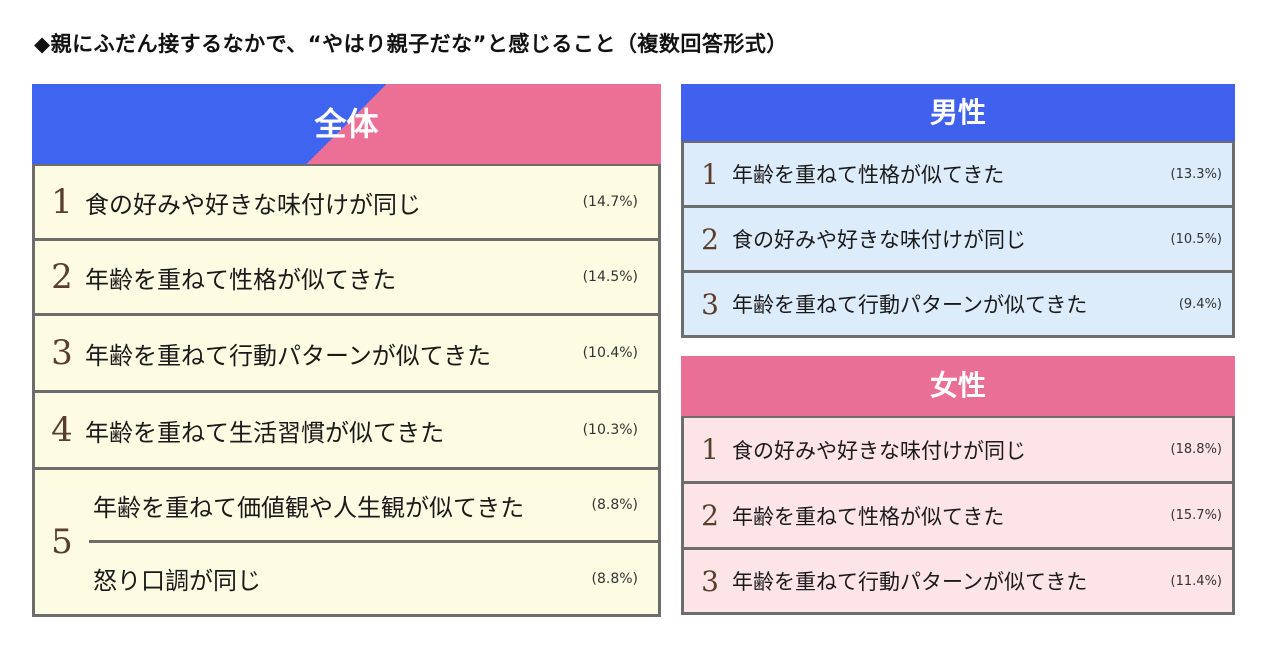 Image resolution: width=1266 pixels, height=650 pixels. Describe the element at coordinates (1196, 581) in the screenshot. I see `row-percentage: (11.4%)` at that location.